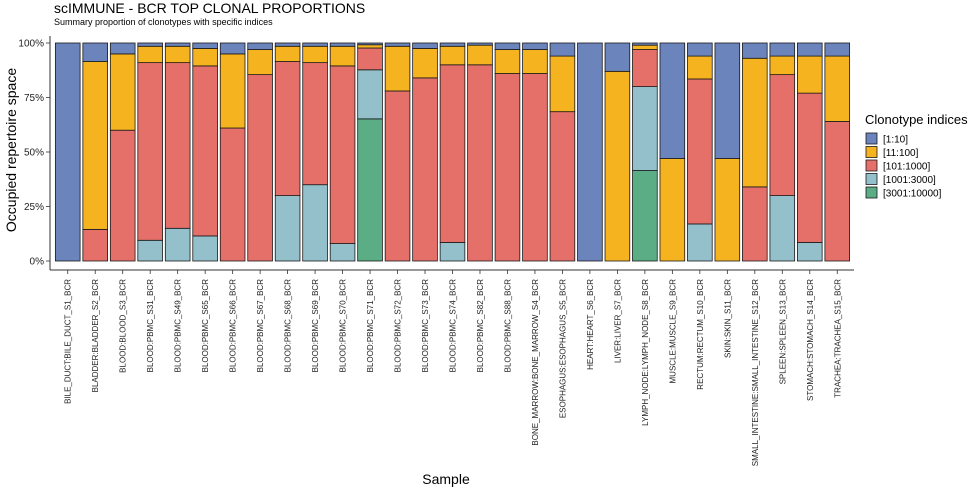 This screenshot has width=980, height=490. Describe the element at coordinates (34, 98) in the screenshot. I see `y-tick-label: 75%` at that location.